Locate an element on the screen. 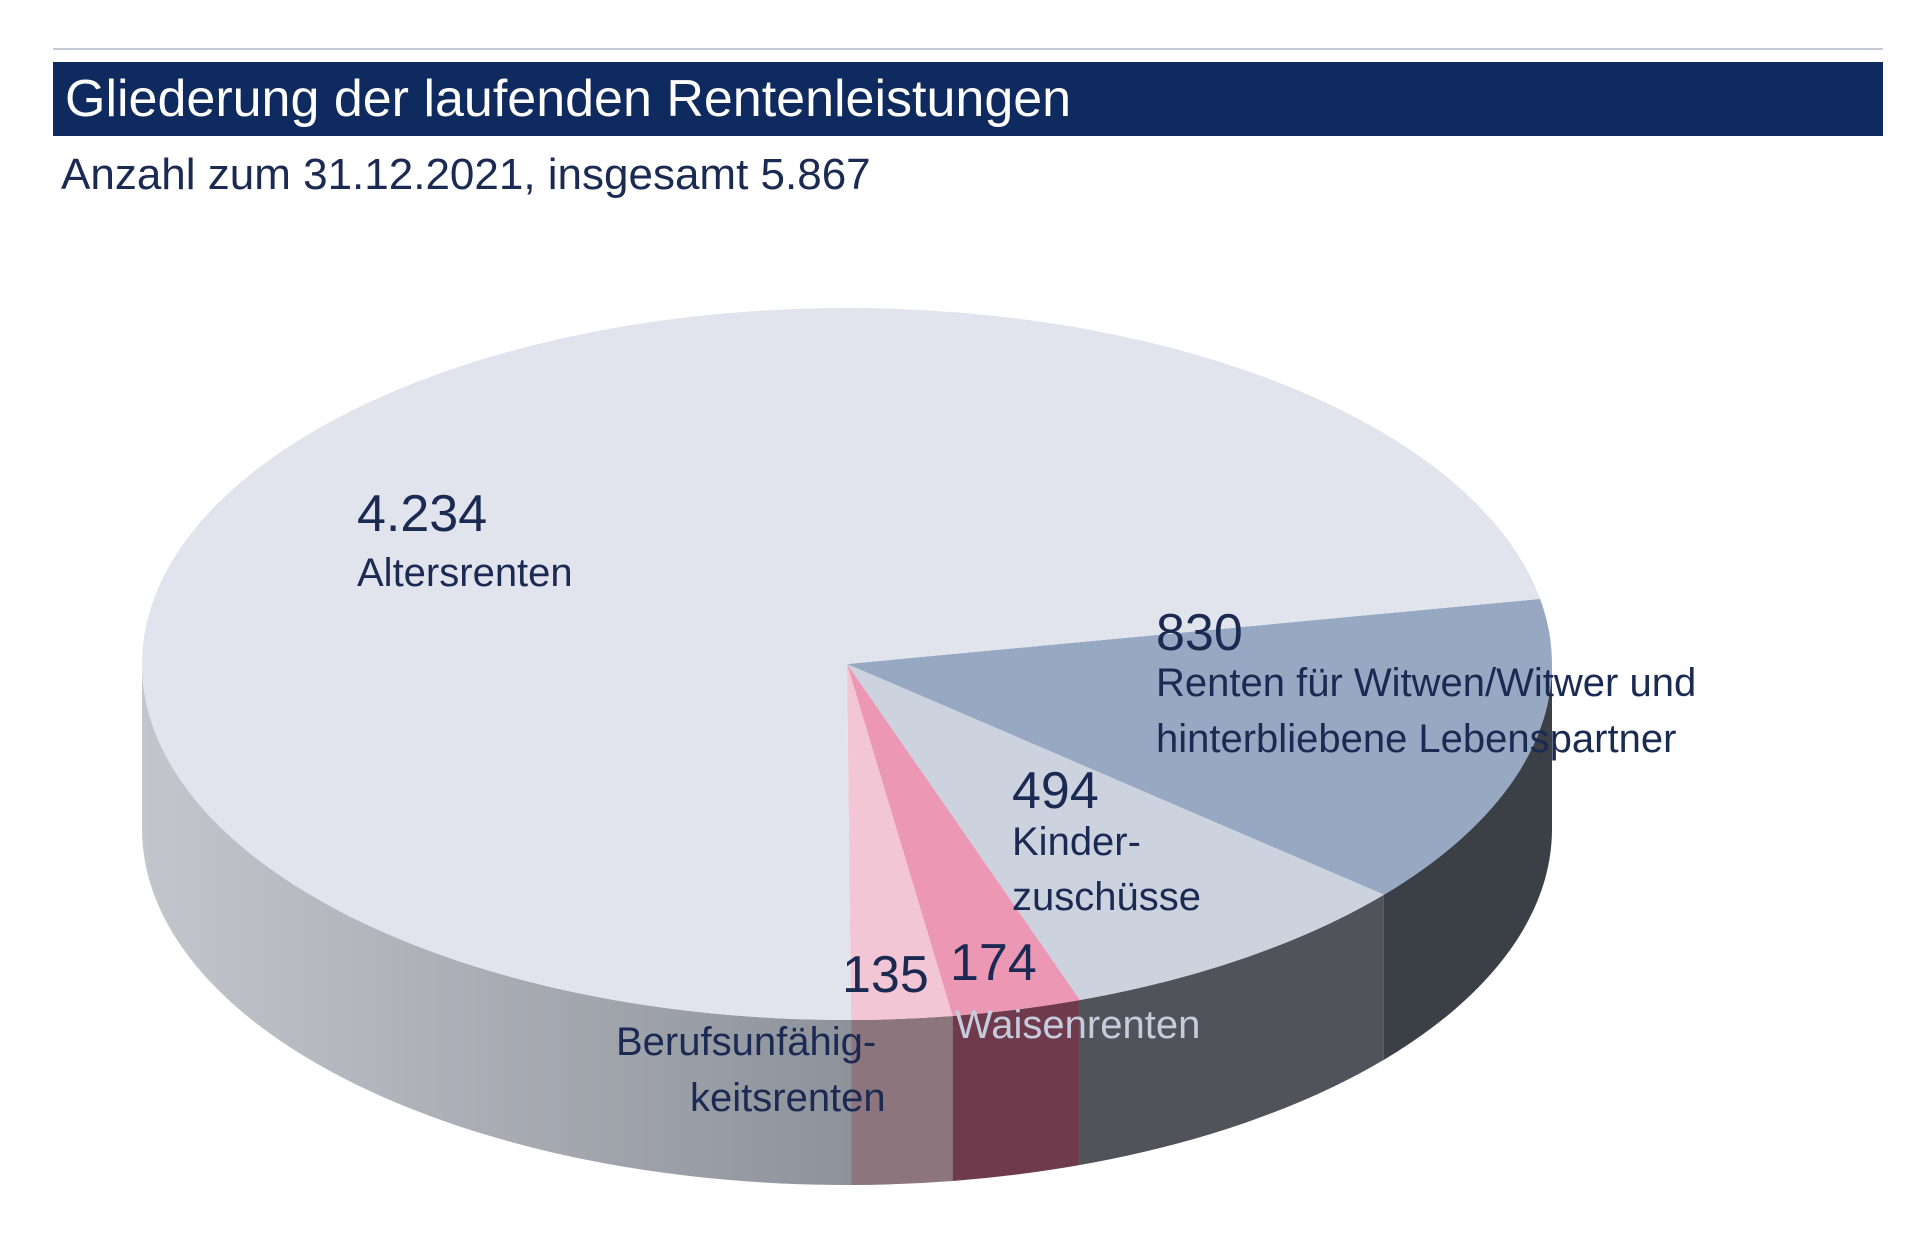 The height and width of the screenshot is (1256, 1920). slice-label-witwen-line1: Renten für Witwen/Witwer und is located at coordinates (1426, 683).